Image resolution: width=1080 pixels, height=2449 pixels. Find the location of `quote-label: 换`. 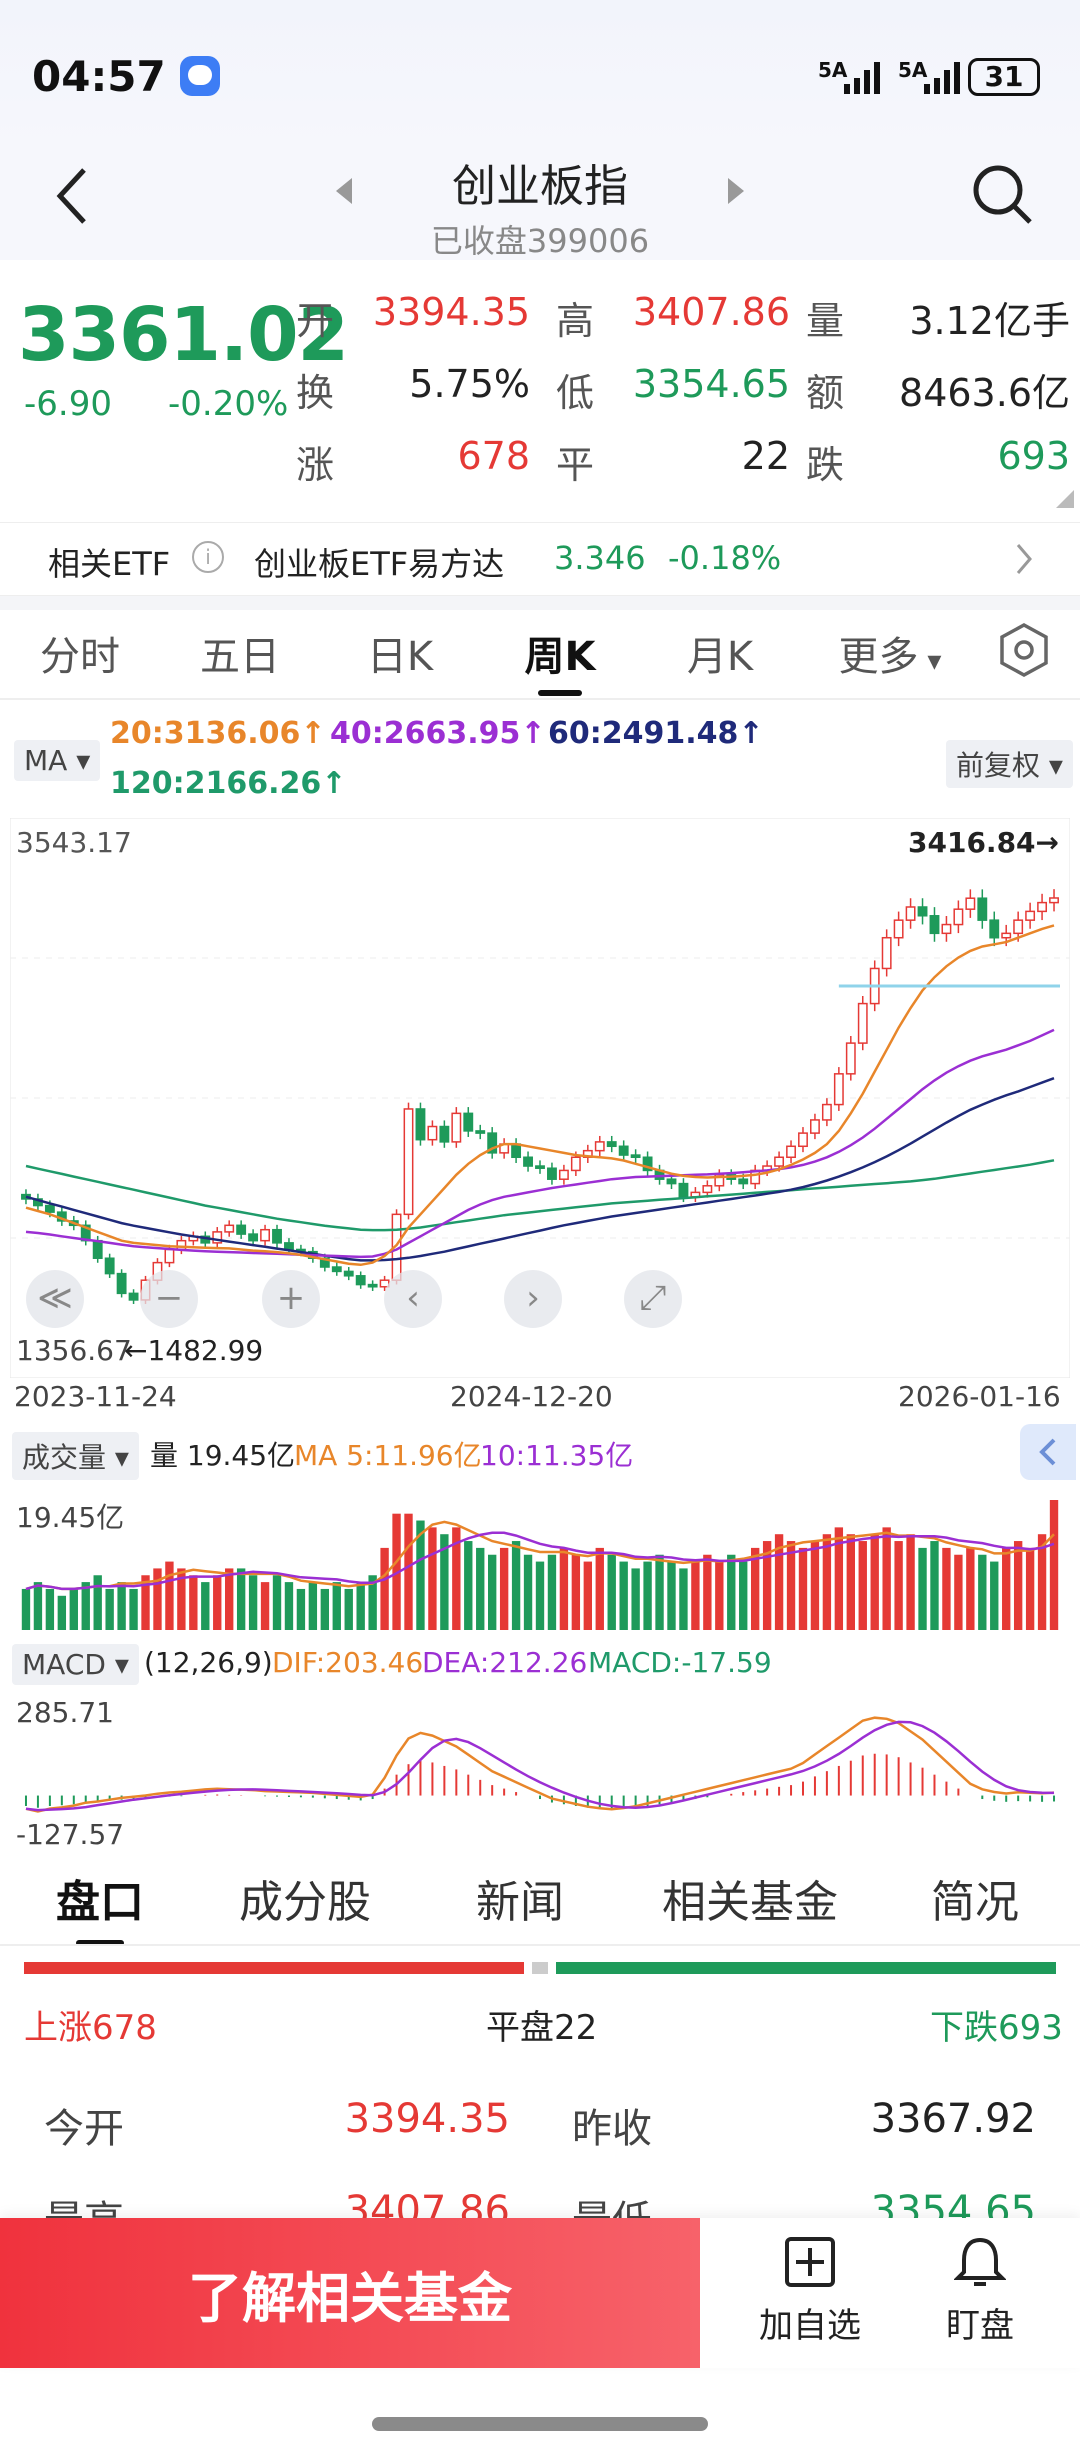

quote-label: 换 is located at coordinates (315, 393).